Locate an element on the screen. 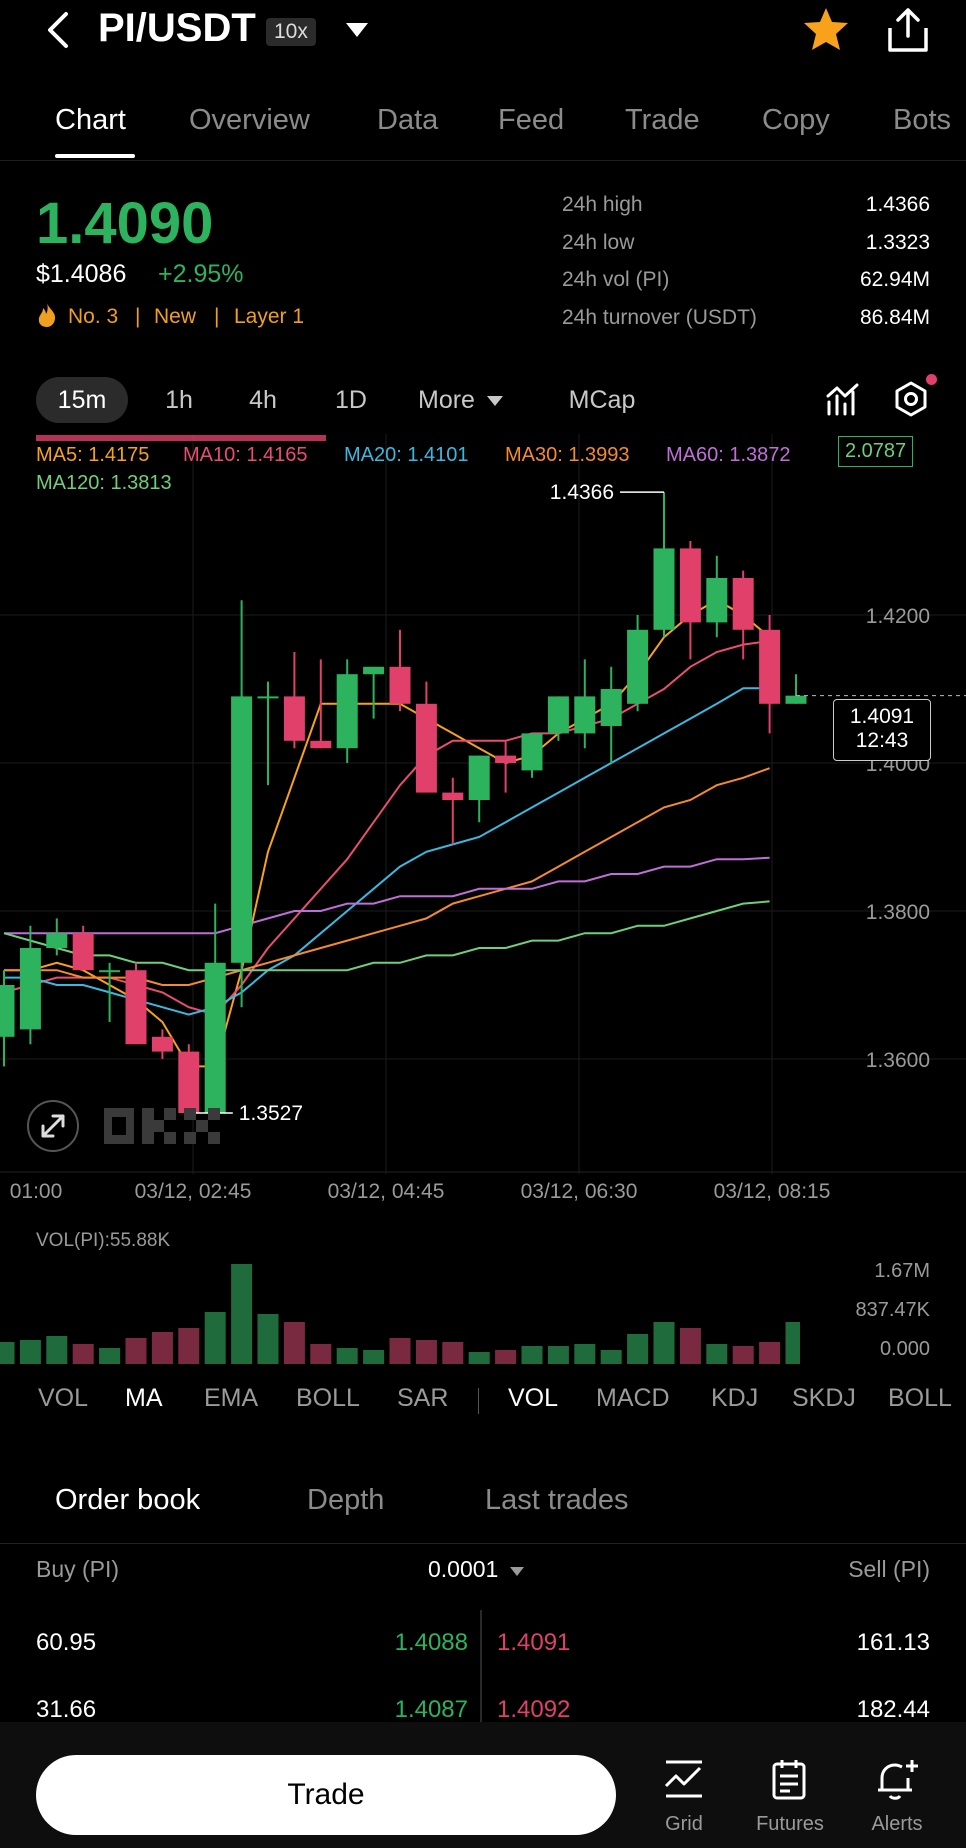  tab-last-trades: Last trades is located at coordinates (557, 1500).